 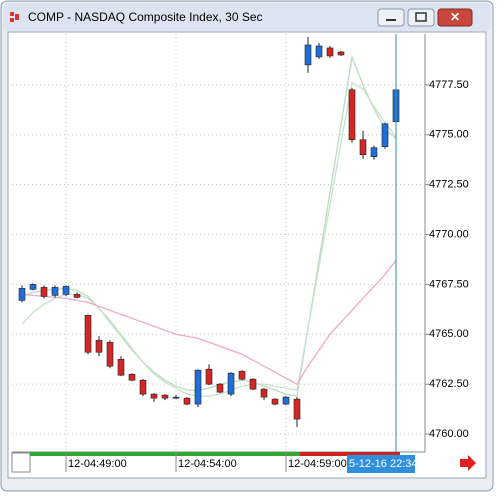 What do you see at coordinates (207, 464) in the screenshot?
I see `x-tick-label: 12-04:54:00` at bounding box center [207, 464].